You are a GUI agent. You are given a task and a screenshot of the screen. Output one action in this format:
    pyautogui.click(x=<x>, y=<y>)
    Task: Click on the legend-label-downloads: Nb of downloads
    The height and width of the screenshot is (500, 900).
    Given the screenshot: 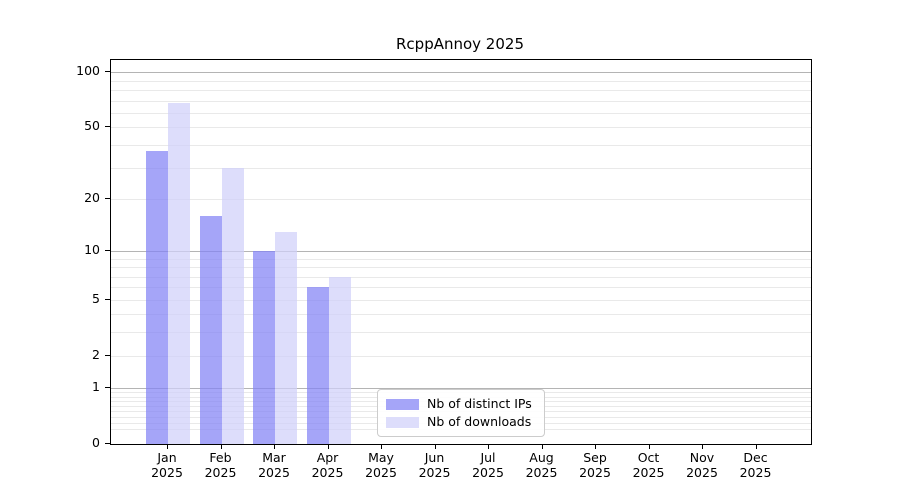 What is the action you would take?
    pyautogui.click(x=479, y=421)
    